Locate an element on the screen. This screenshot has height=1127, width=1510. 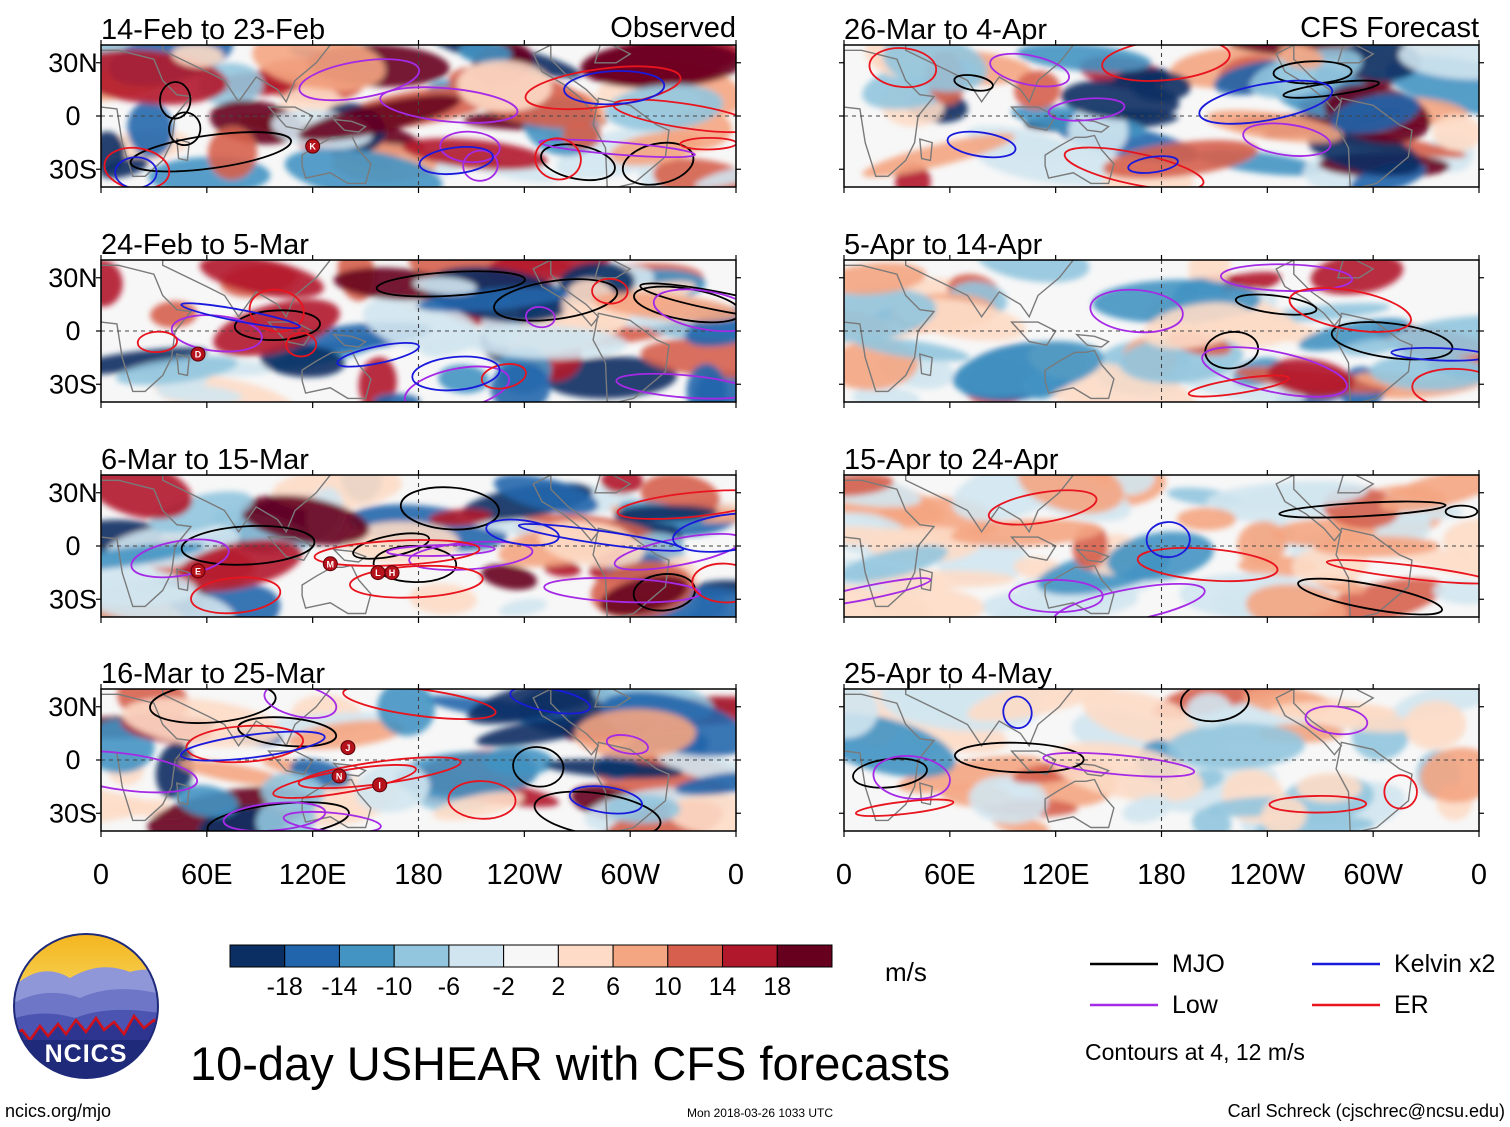
panel-6: 5-Apr to 14-Apr is located at coordinates (1161, 318).